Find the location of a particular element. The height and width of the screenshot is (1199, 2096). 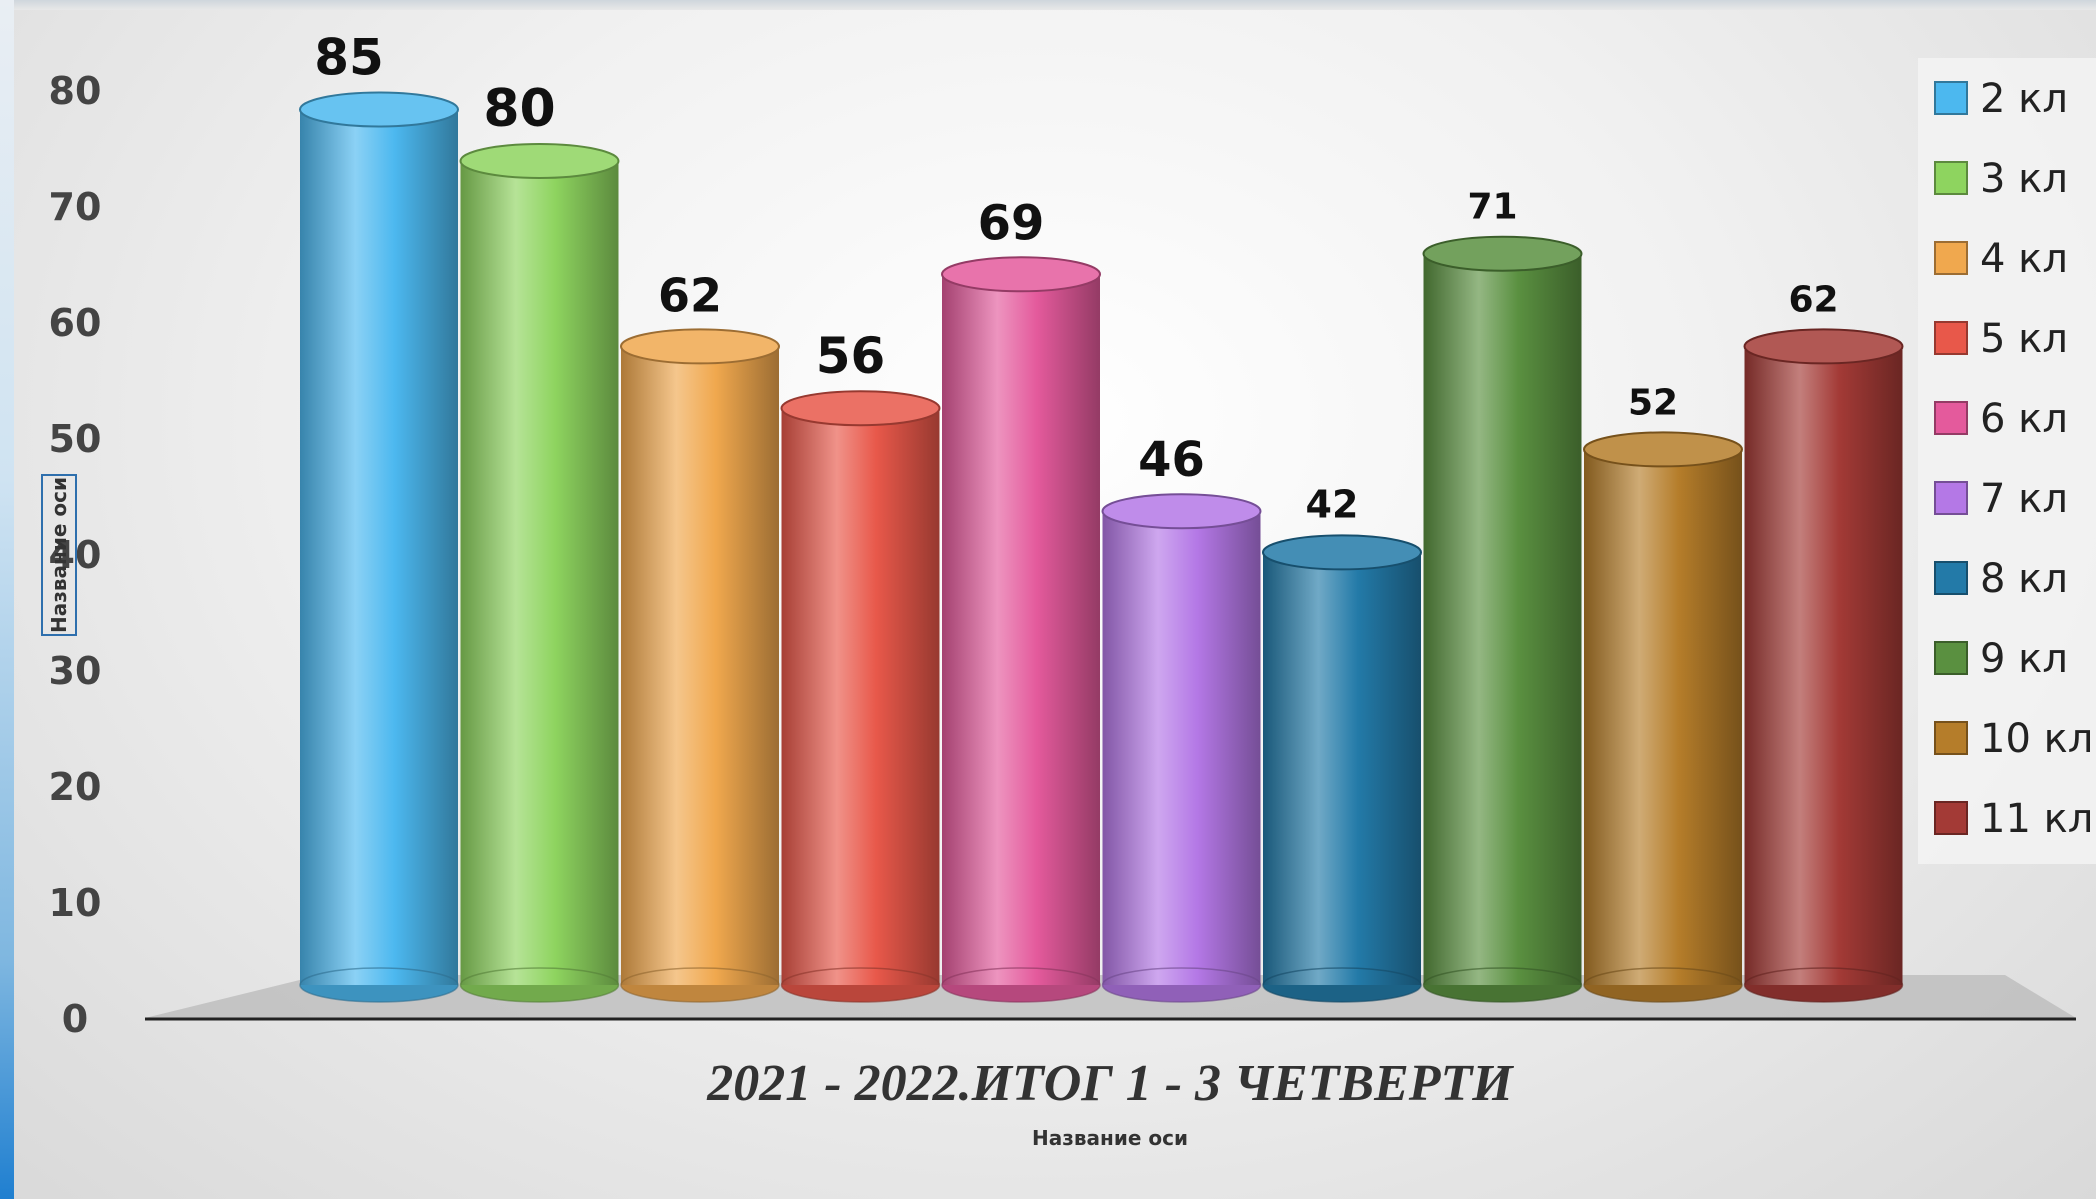

legend-label: 5 кл is located at coordinates (2024, 339).